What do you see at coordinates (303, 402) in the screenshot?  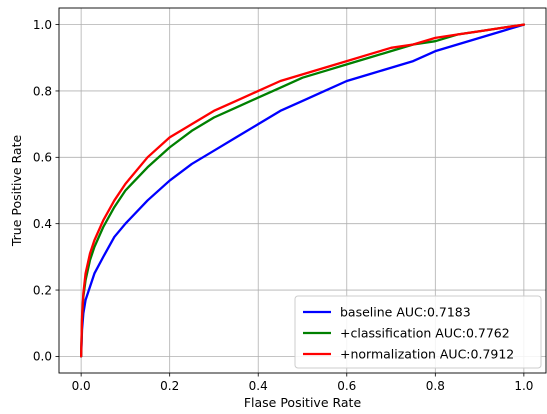 I see `x-axis-label: Flase Positive Rate` at bounding box center [303, 402].